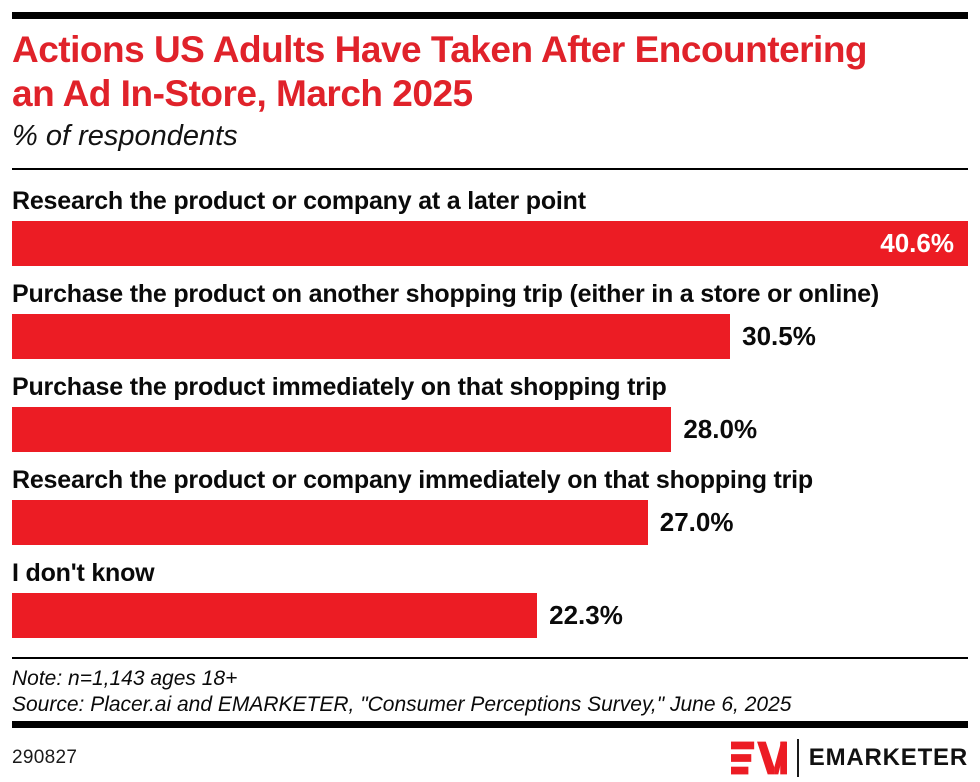  I want to click on footer: 290827 EMARKETER, so click(490, 758).